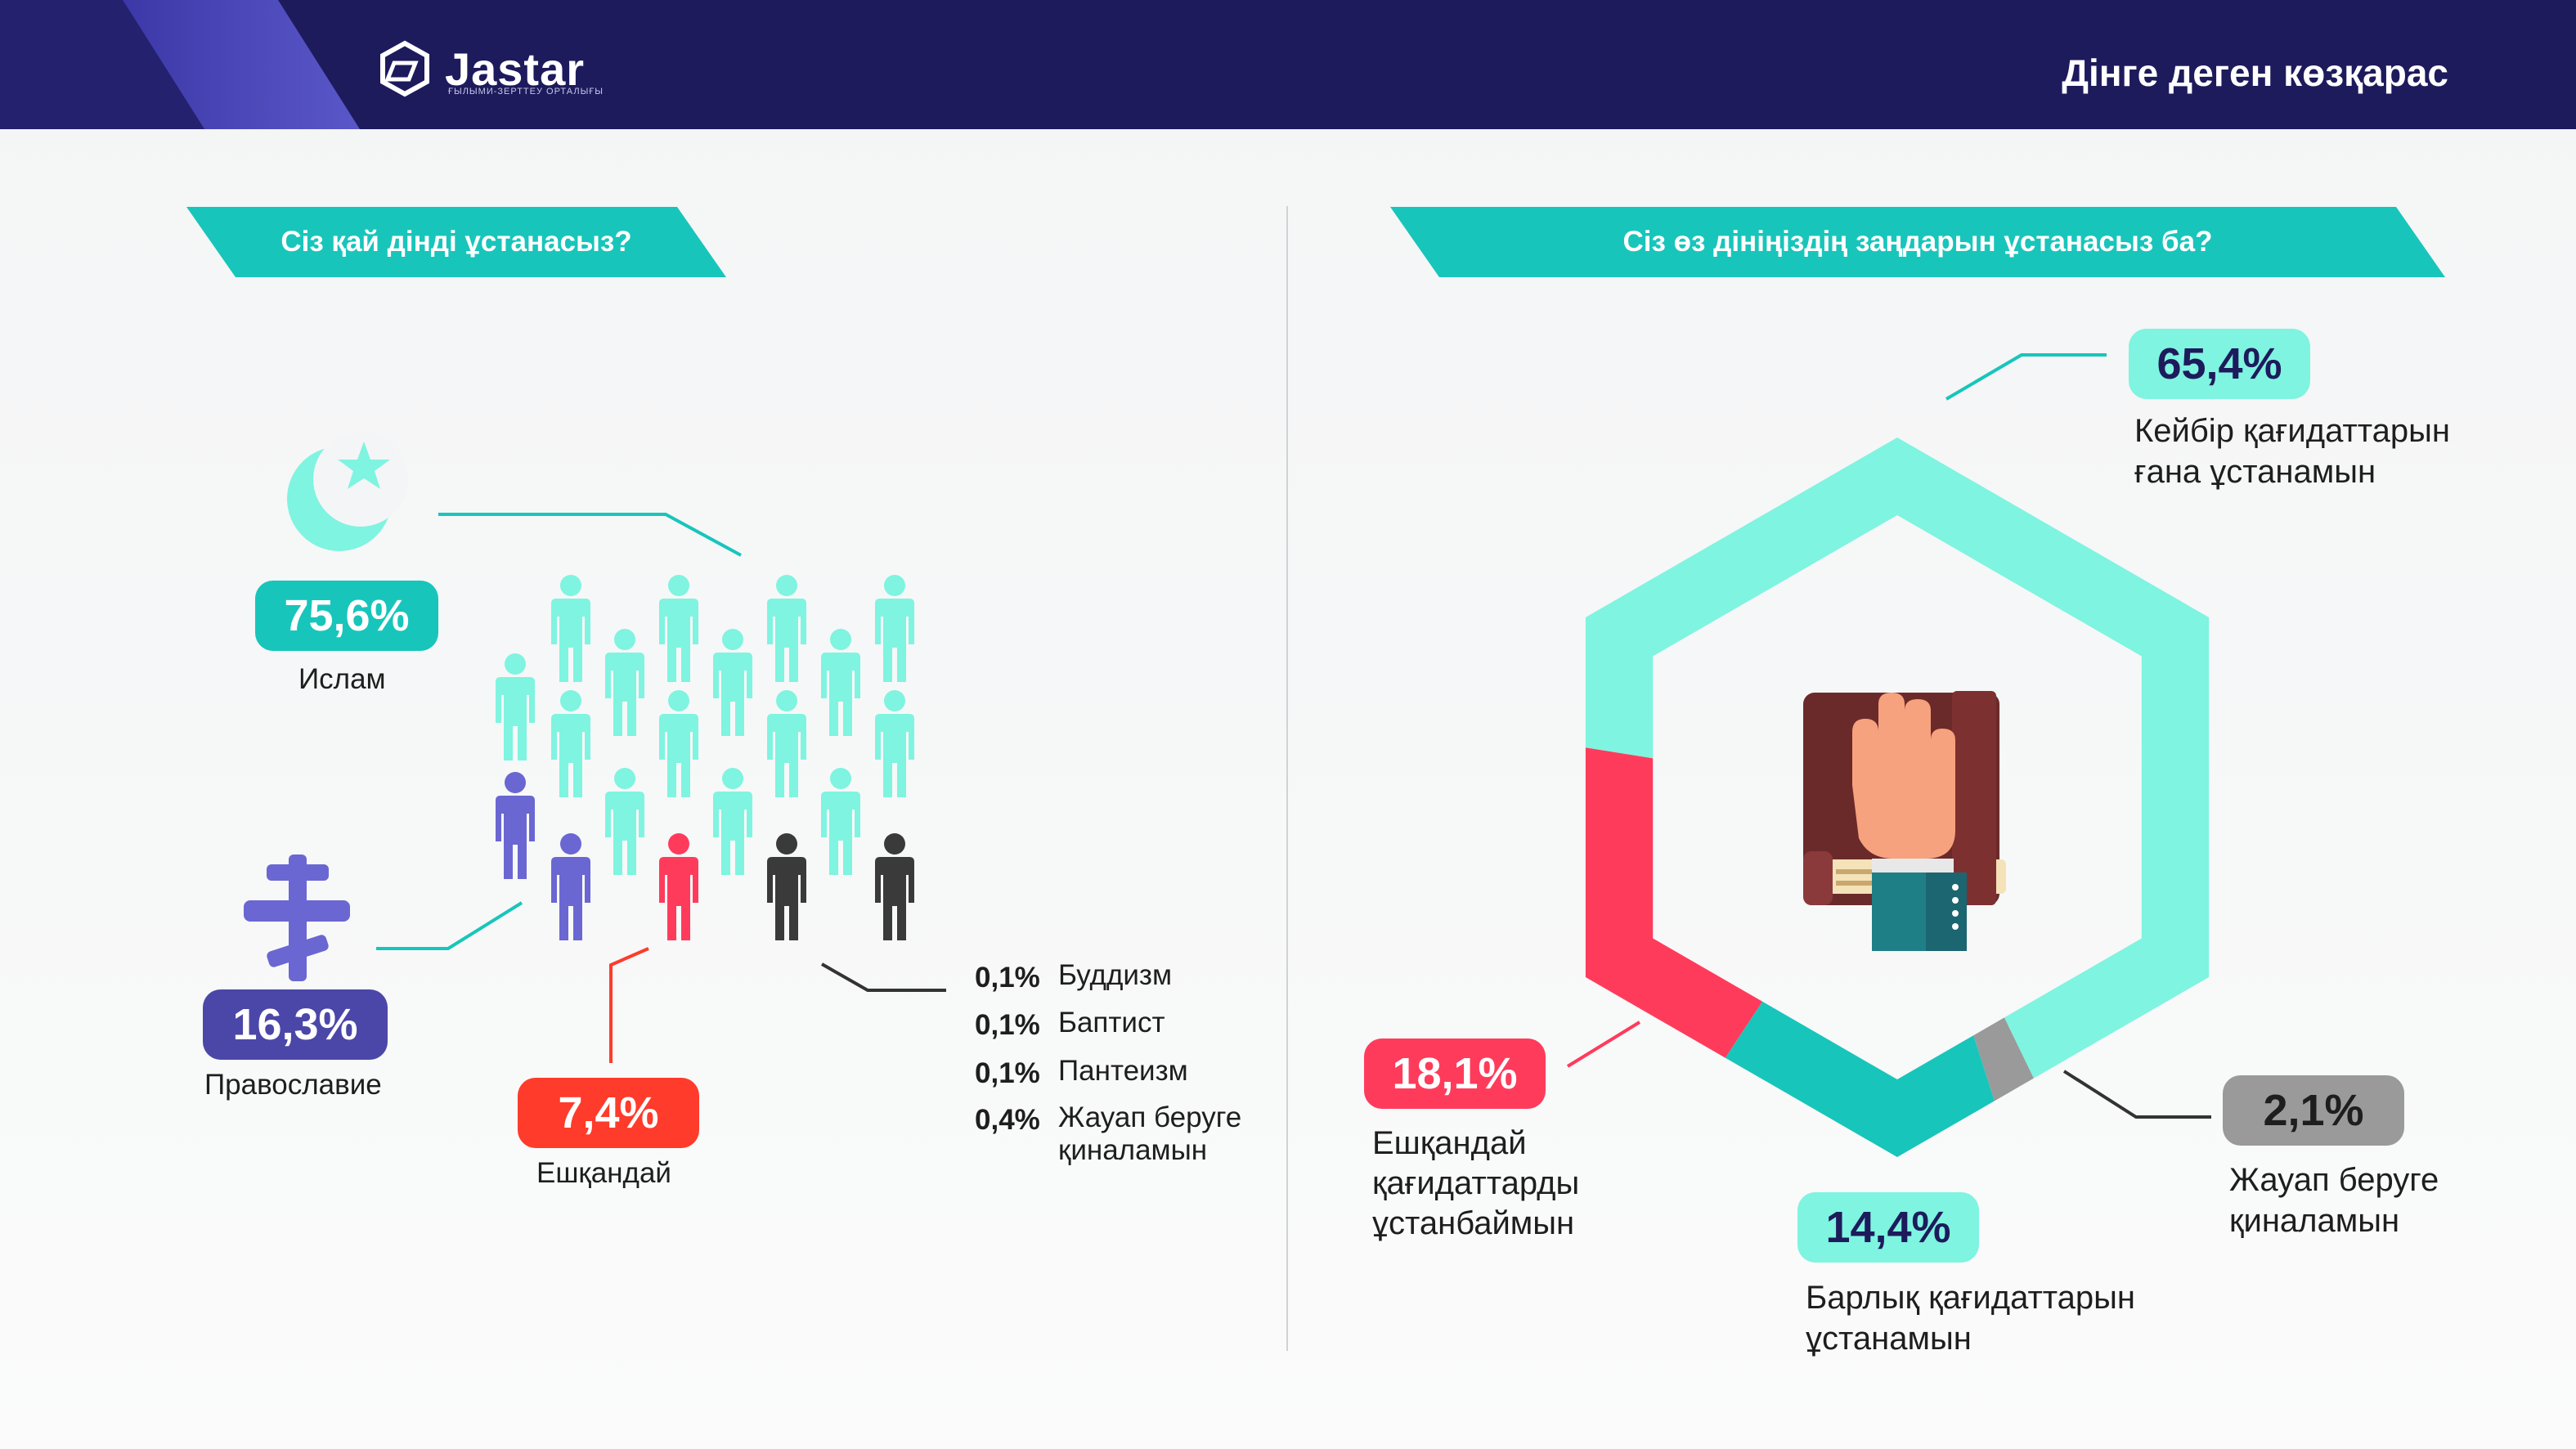  I want to click on orthodox-leader-line, so click(449, 925).